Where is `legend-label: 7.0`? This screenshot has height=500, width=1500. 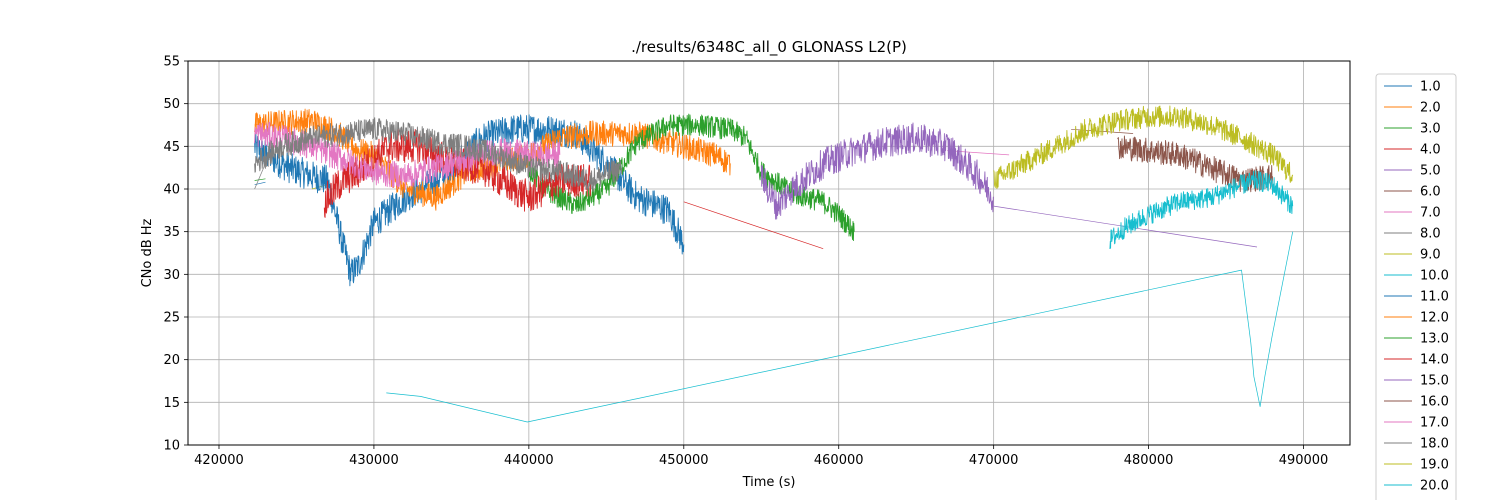 legend-label: 7.0 is located at coordinates (1430, 213).